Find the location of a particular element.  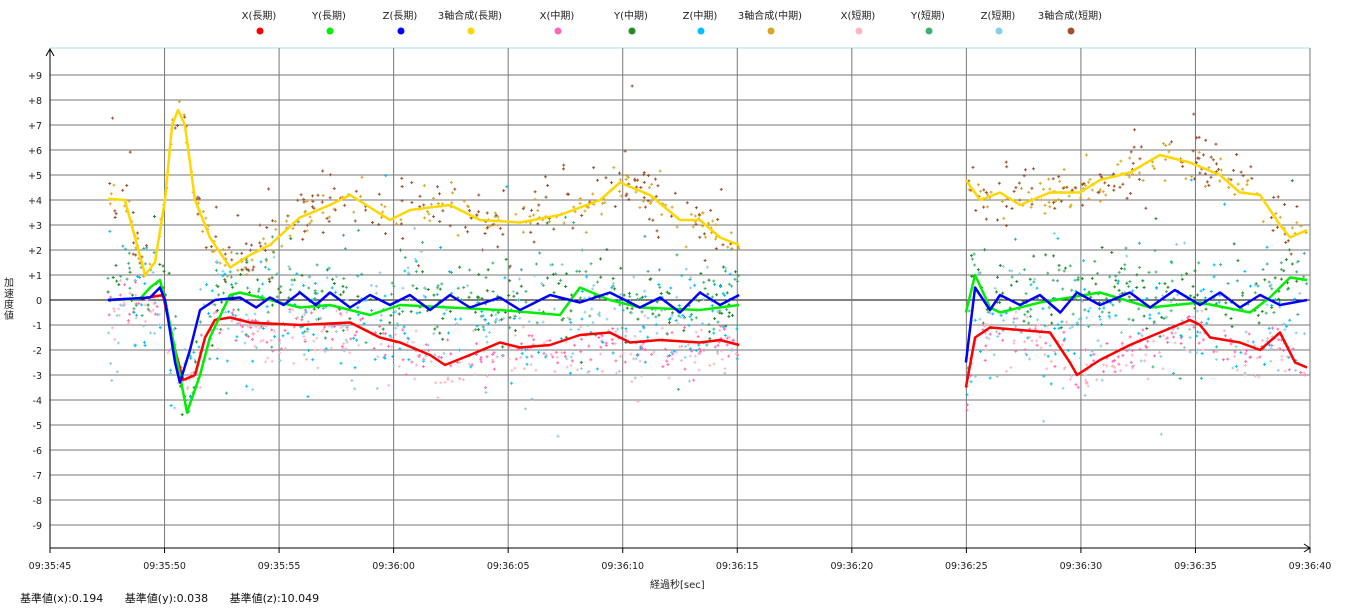

legend-marker is located at coordinates (330, 31).